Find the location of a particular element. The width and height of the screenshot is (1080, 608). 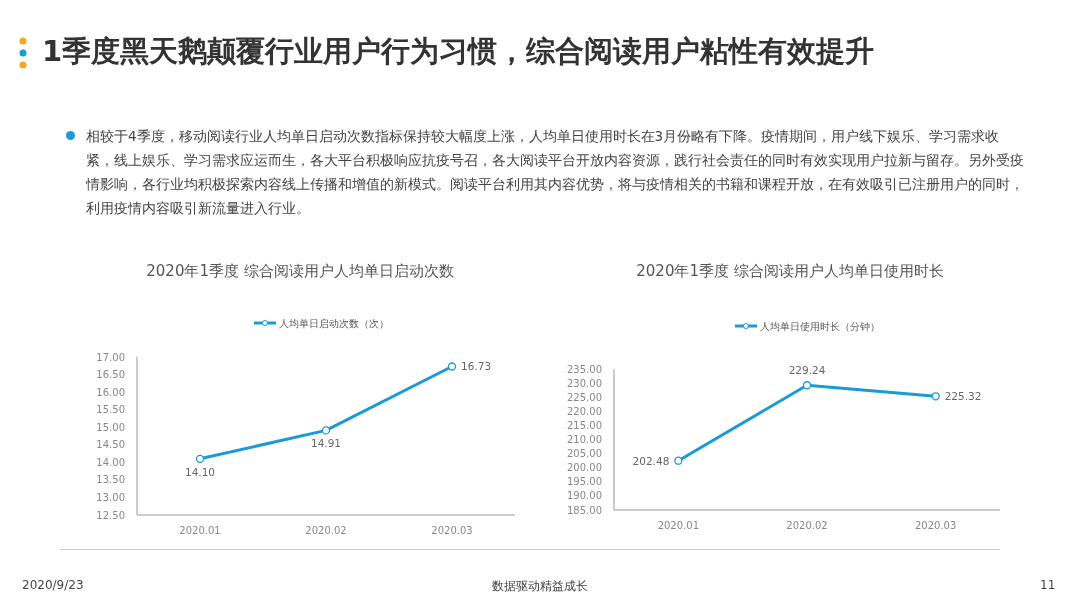

y-tick-label: 195.00 is located at coordinates (584, 482).